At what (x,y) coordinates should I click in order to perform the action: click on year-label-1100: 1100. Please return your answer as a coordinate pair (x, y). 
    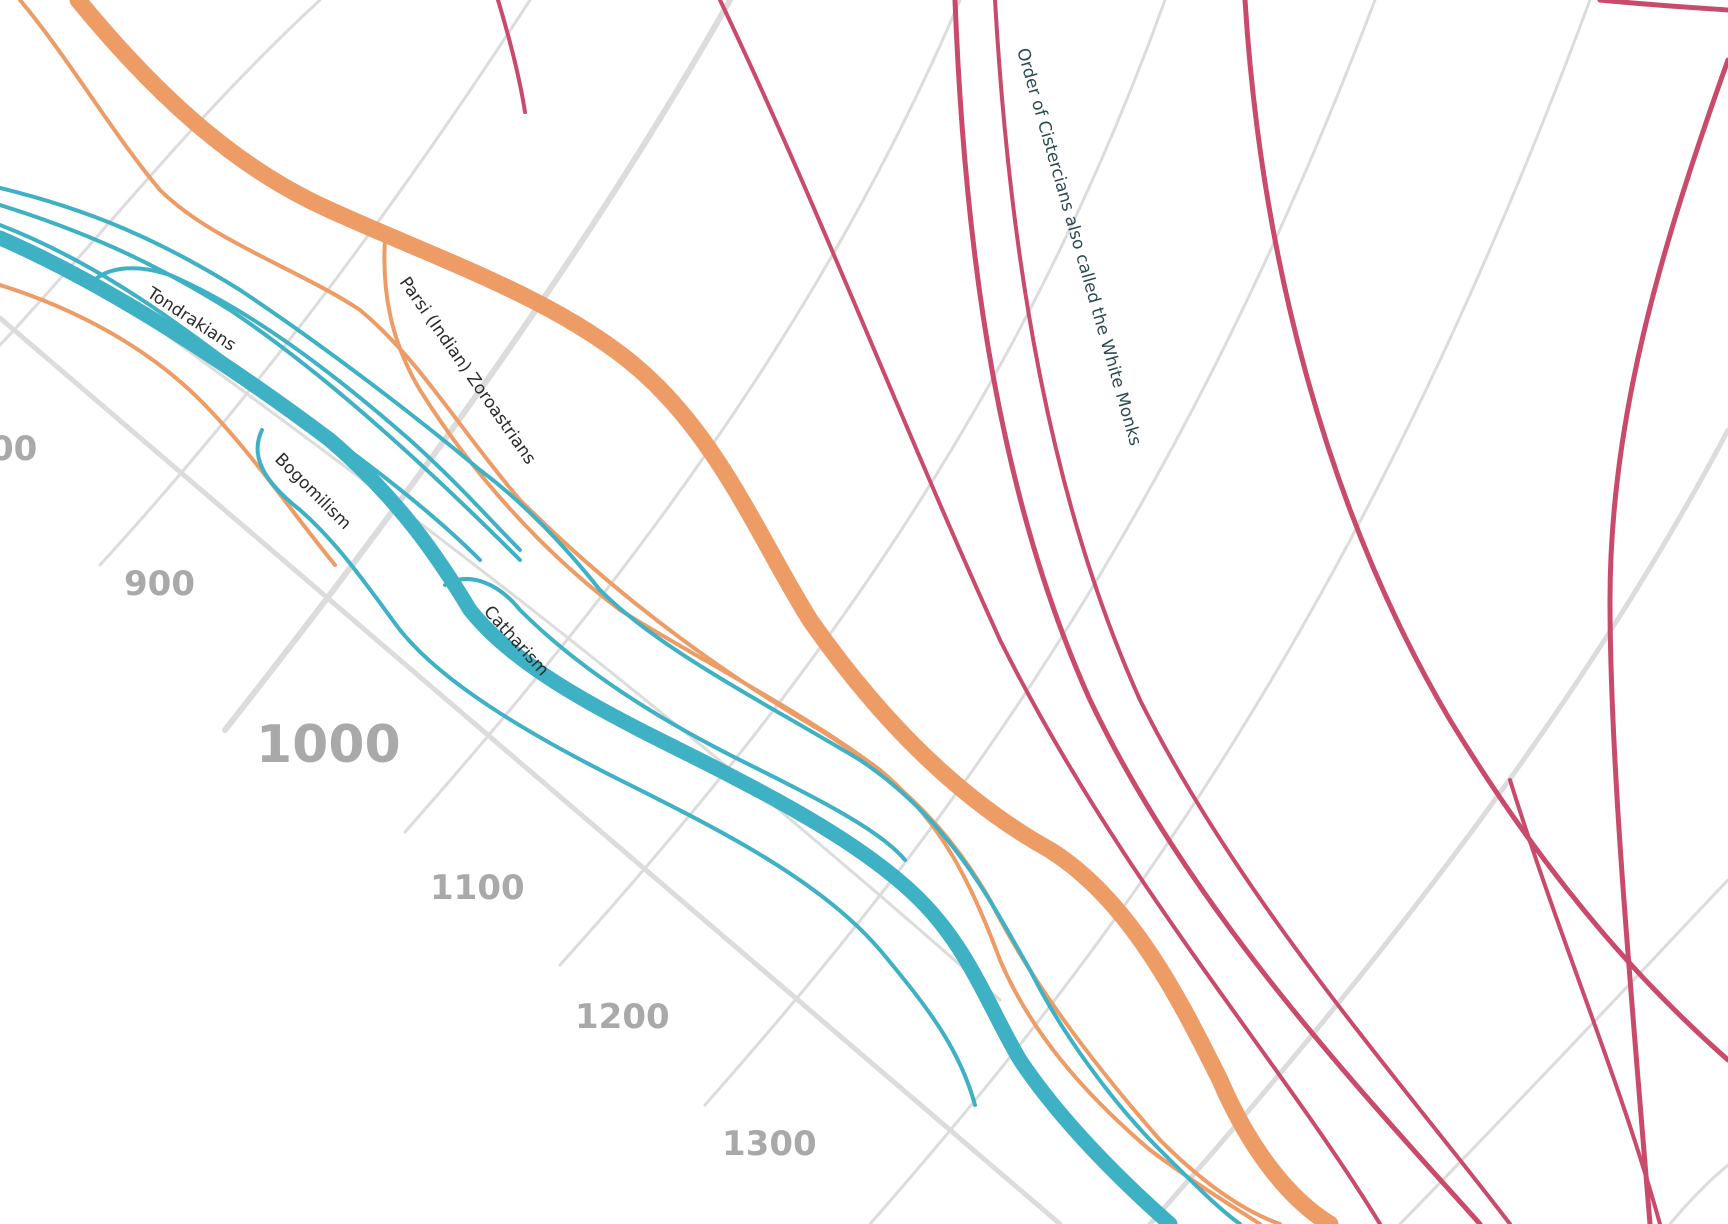
    Looking at the image, I should click on (477, 888).